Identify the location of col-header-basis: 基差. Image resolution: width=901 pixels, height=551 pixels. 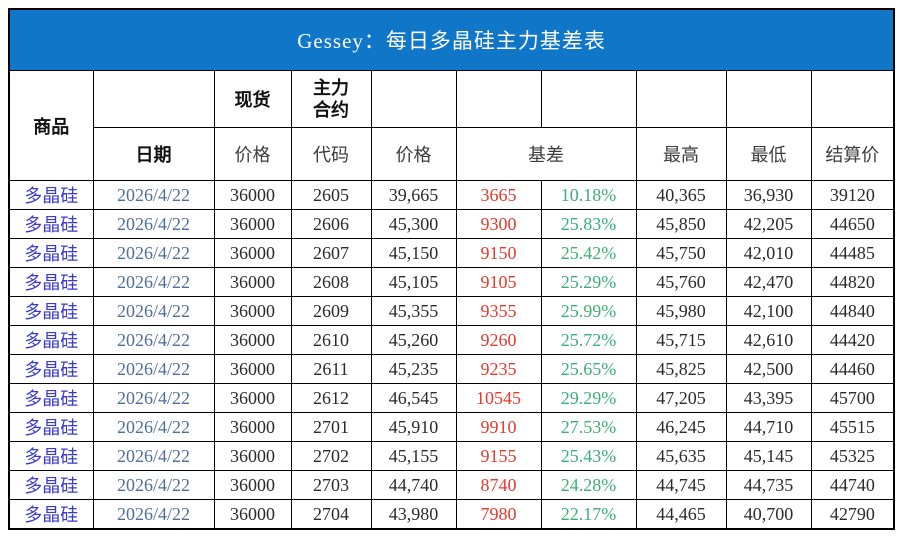
(546, 154).